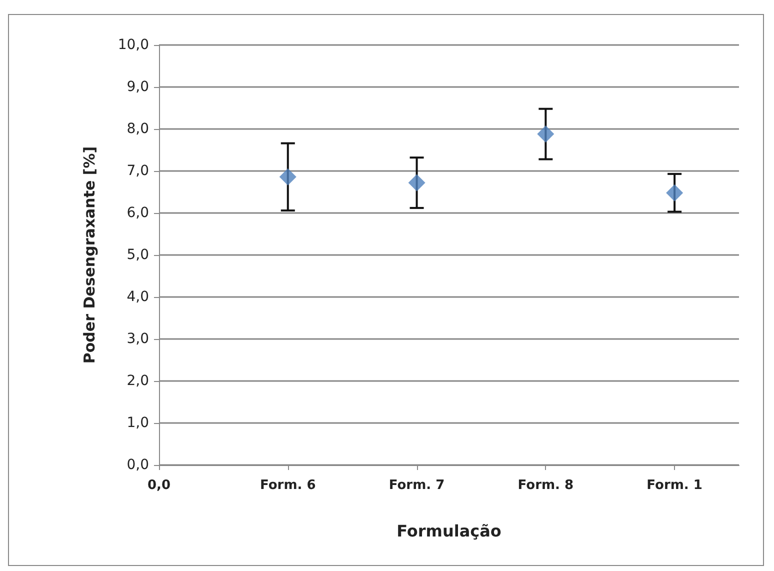 The width and height of the screenshot is (774, 571). I want to click on y-tick-label: 6,0, so click(137, 213).